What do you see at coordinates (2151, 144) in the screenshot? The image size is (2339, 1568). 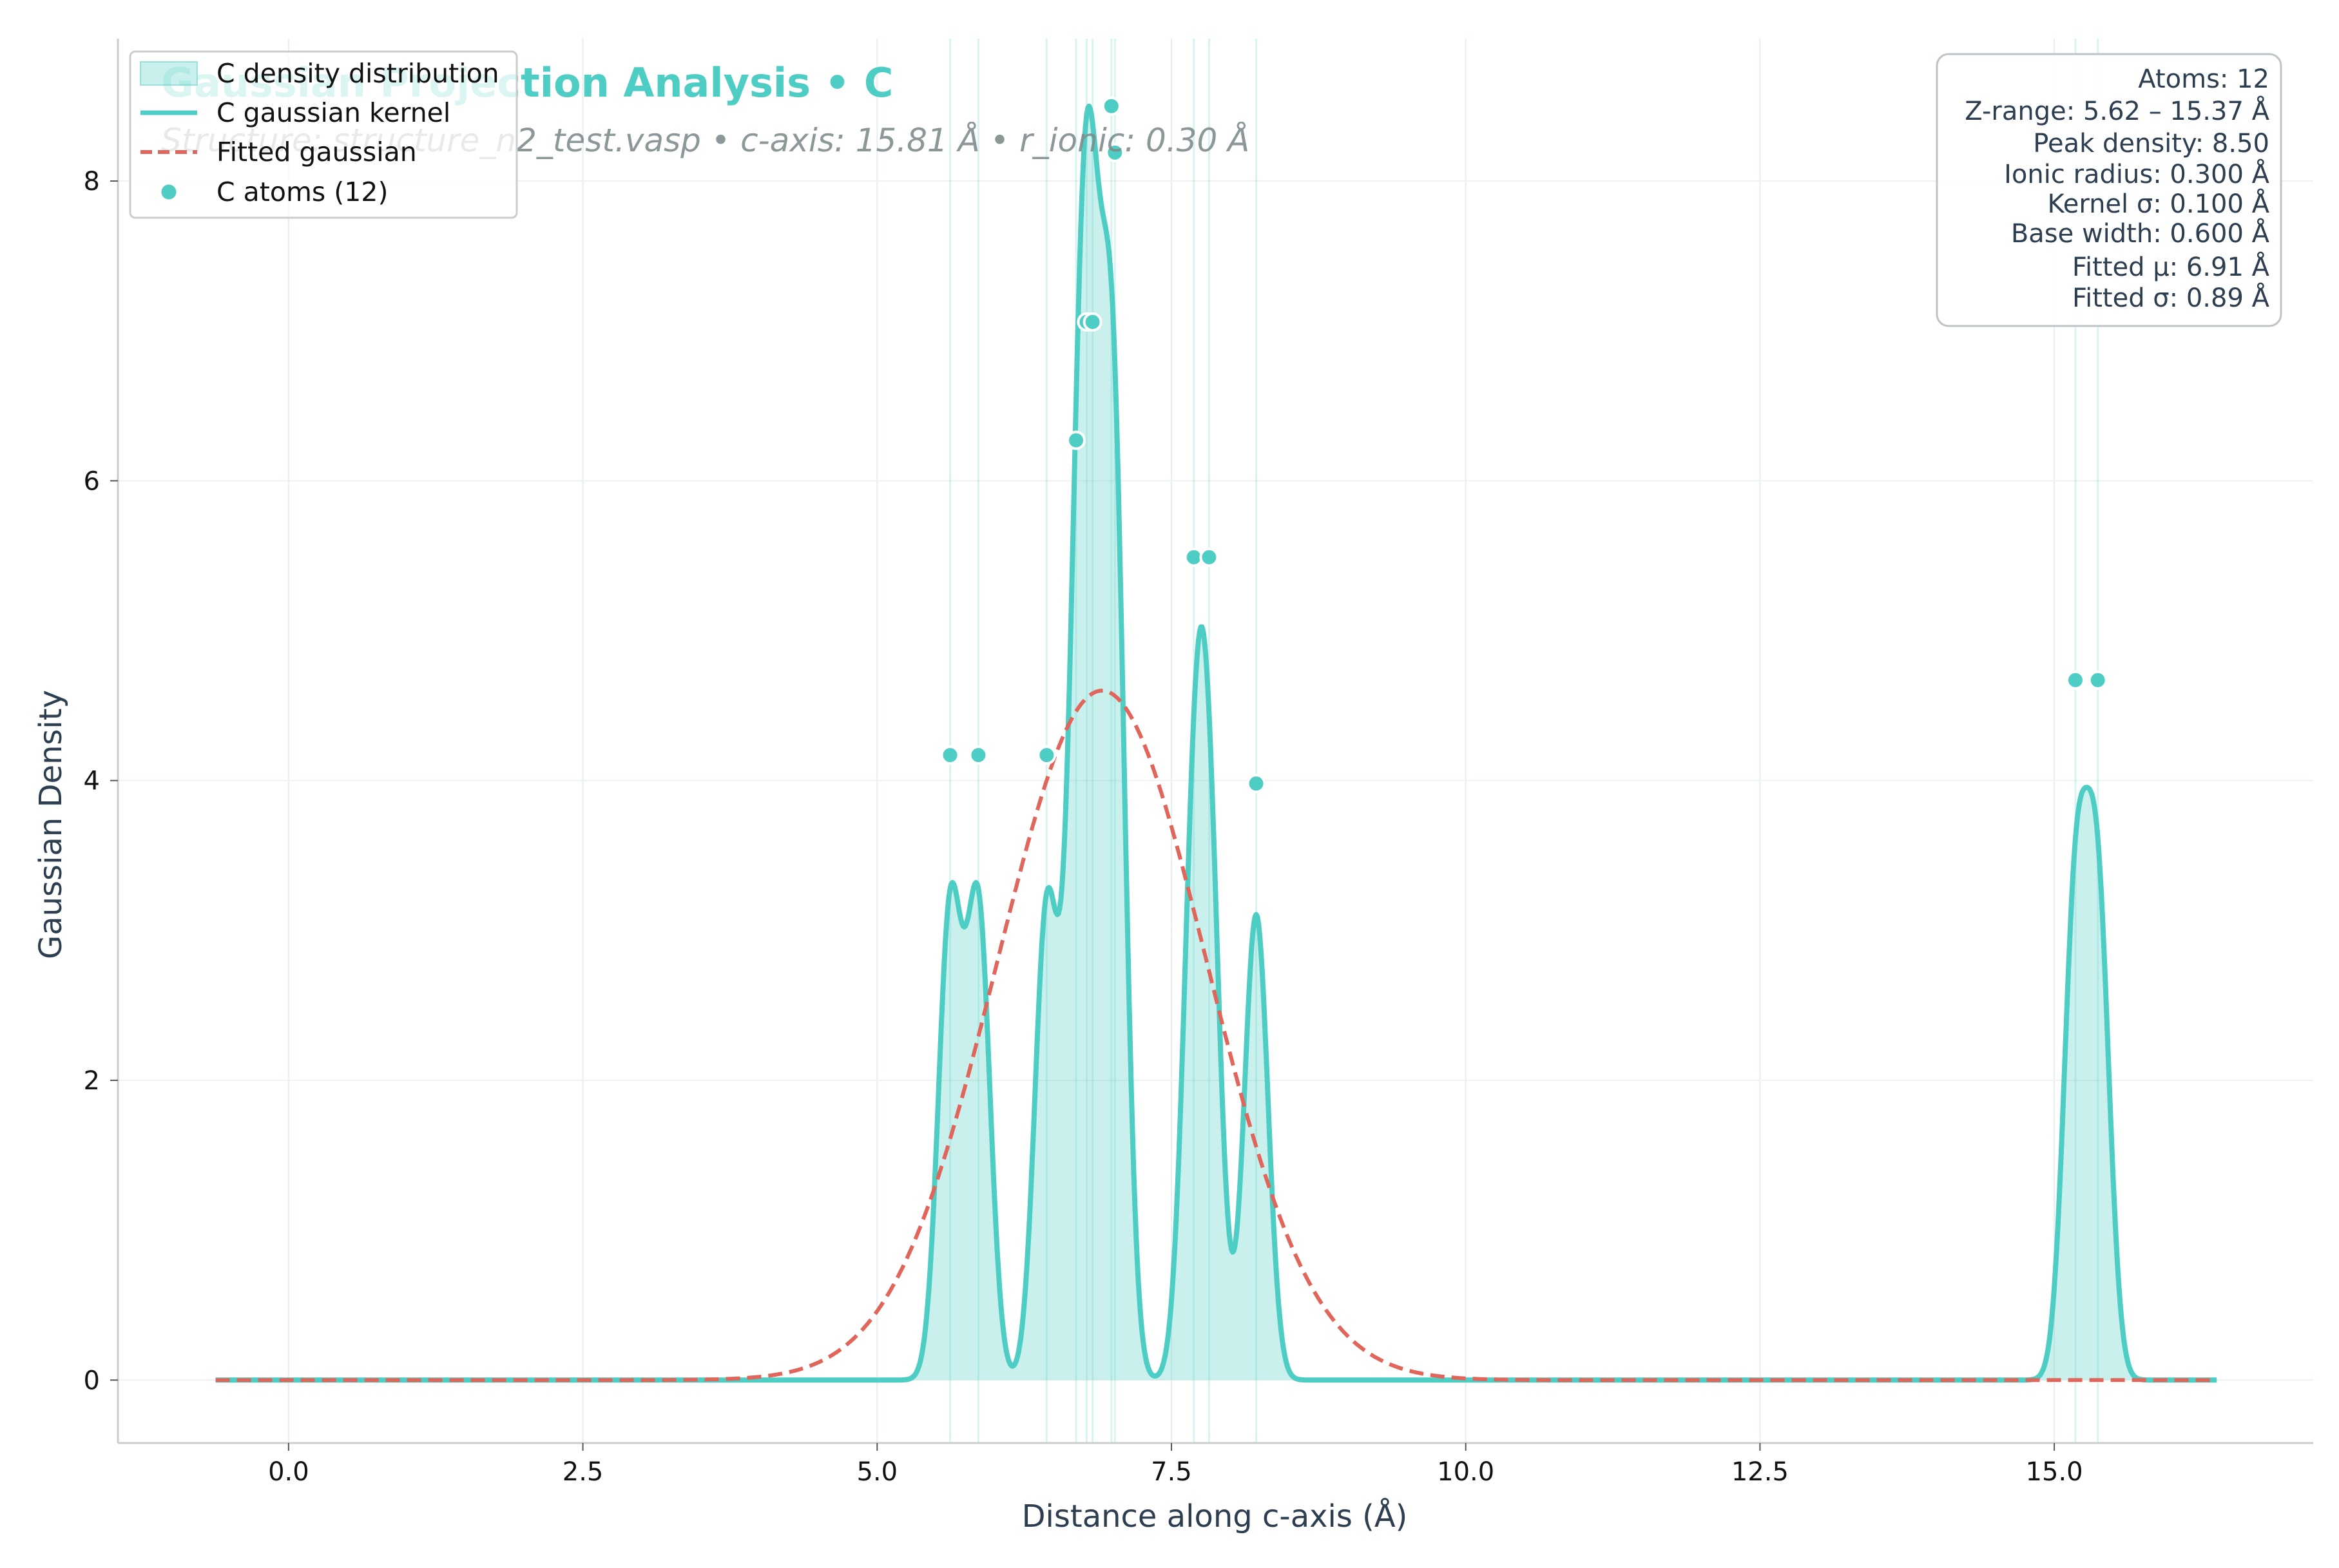 I see `stats-line-peak-density: Peak density: 8.50` at bounding box center [2151, 144].